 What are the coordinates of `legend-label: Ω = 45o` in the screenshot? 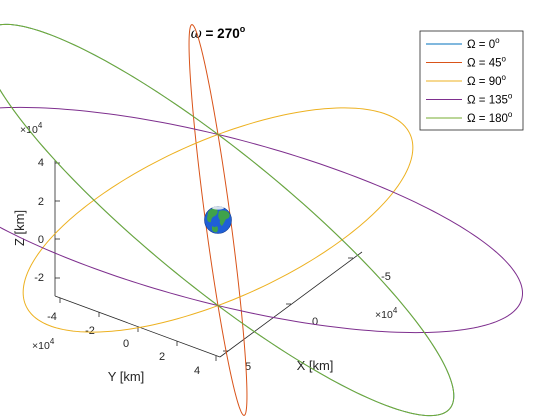 It's located at (487, 62).